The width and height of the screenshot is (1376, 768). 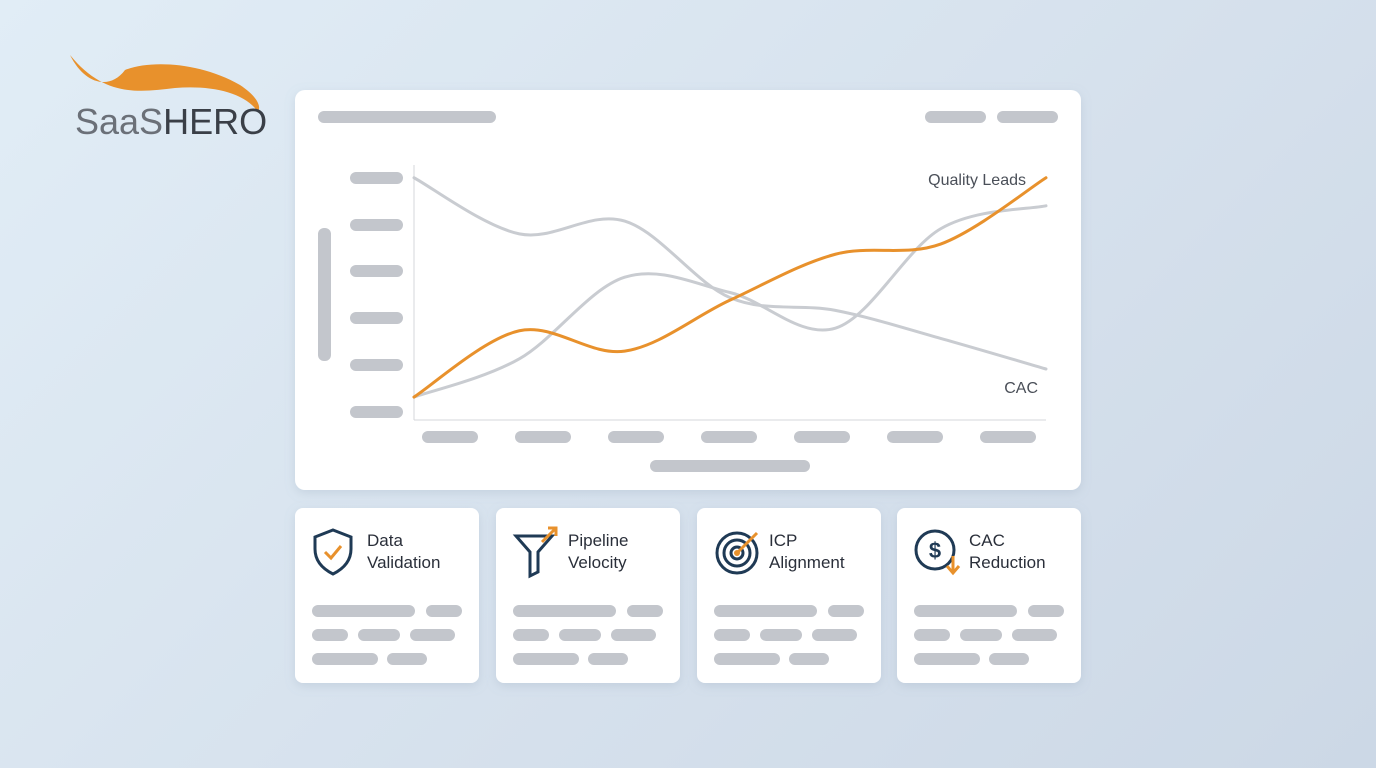 What do you see at coordinates (387, 595) in the screenshot?
I see `card: Data Validation` at bounding box center [387, 595].